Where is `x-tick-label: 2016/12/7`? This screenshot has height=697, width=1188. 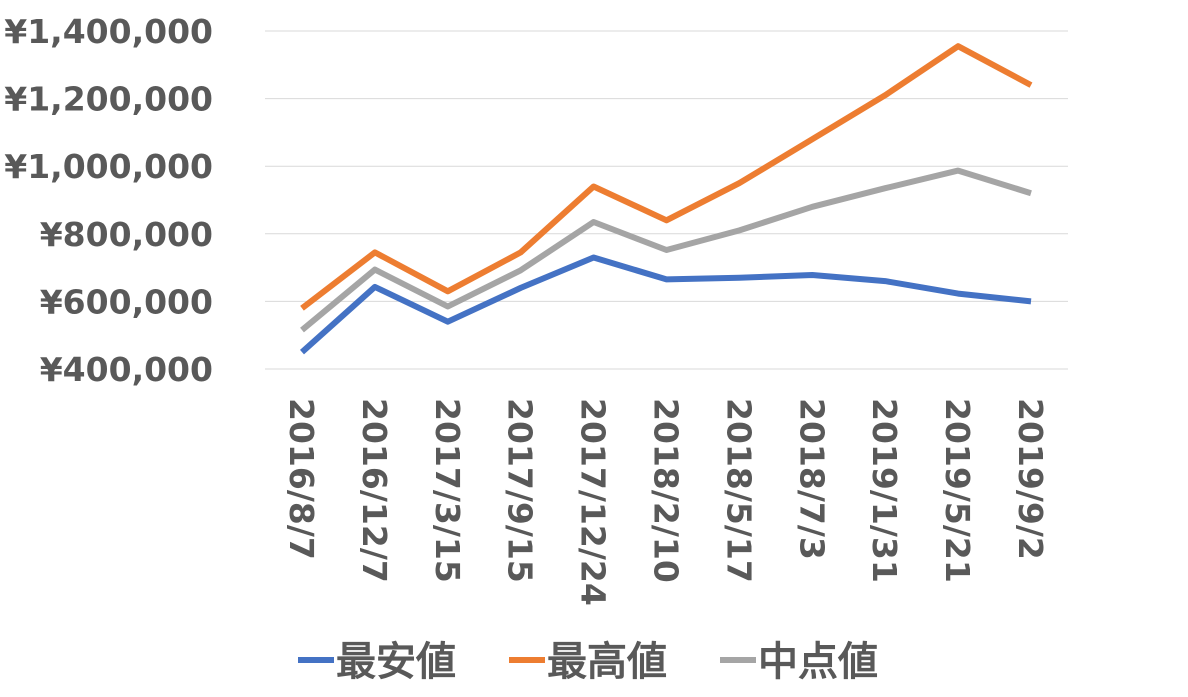 x-tick-label: 2016/12/7 is located at coordinates (374, 490).